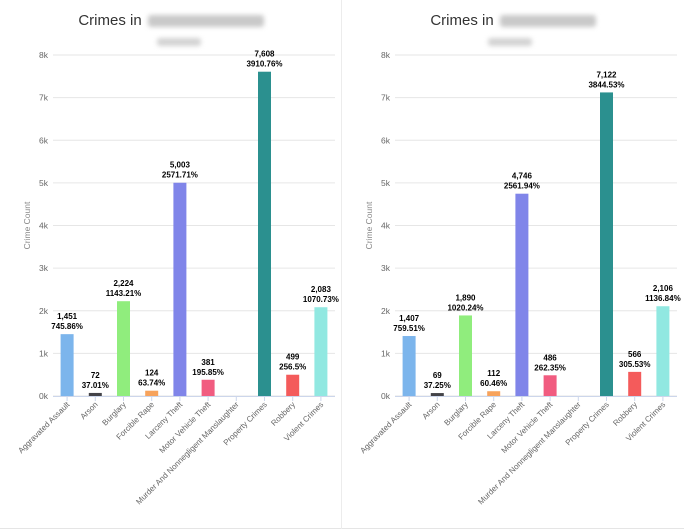 The image size is (684, 529). I want to click on data-label-rate: 1020.24%, so click(465, 307).